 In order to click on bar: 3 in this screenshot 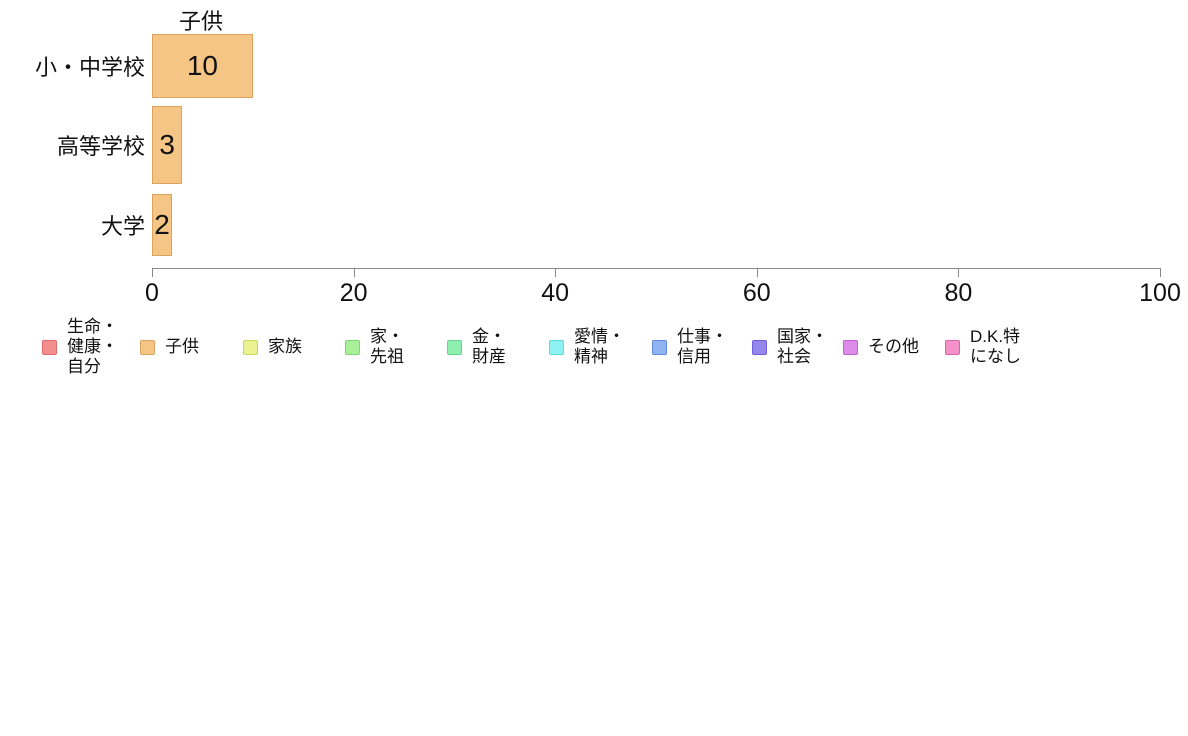, I will do `click(167, 145)`.